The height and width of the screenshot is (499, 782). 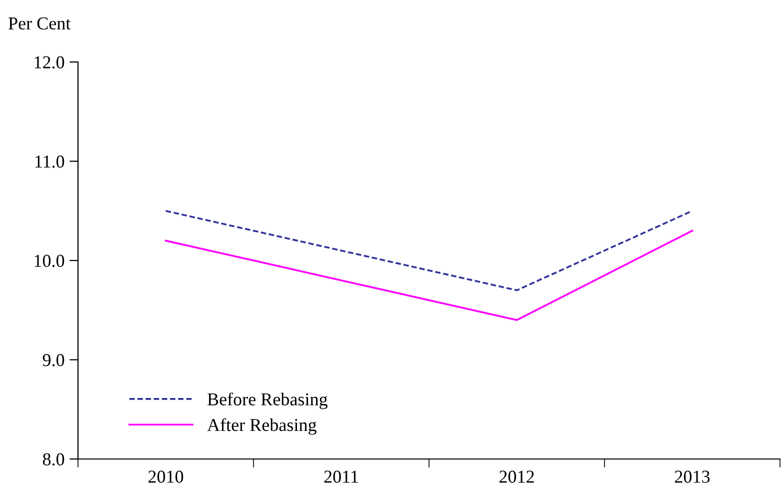 What do you see at coordinates (692, 476) in the screenshot?
I see `x-tick-label: 2013` at bounding box center [692, 476].